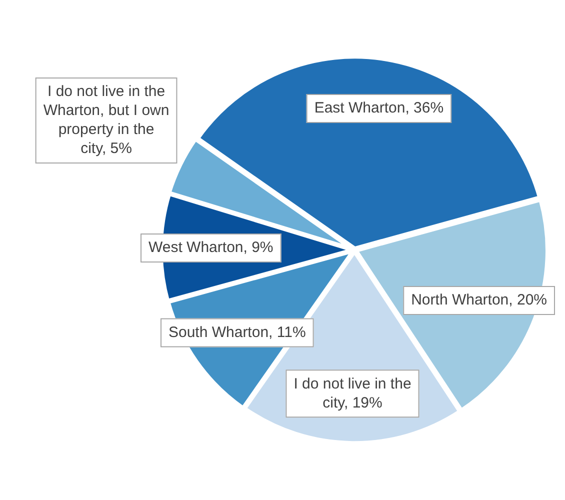 The height and width of the screenshot is (500, 565). Describe the element at coordinates (479, 300) in the screenshot. I see `slice-label: North Wharton, 20%` at that location.